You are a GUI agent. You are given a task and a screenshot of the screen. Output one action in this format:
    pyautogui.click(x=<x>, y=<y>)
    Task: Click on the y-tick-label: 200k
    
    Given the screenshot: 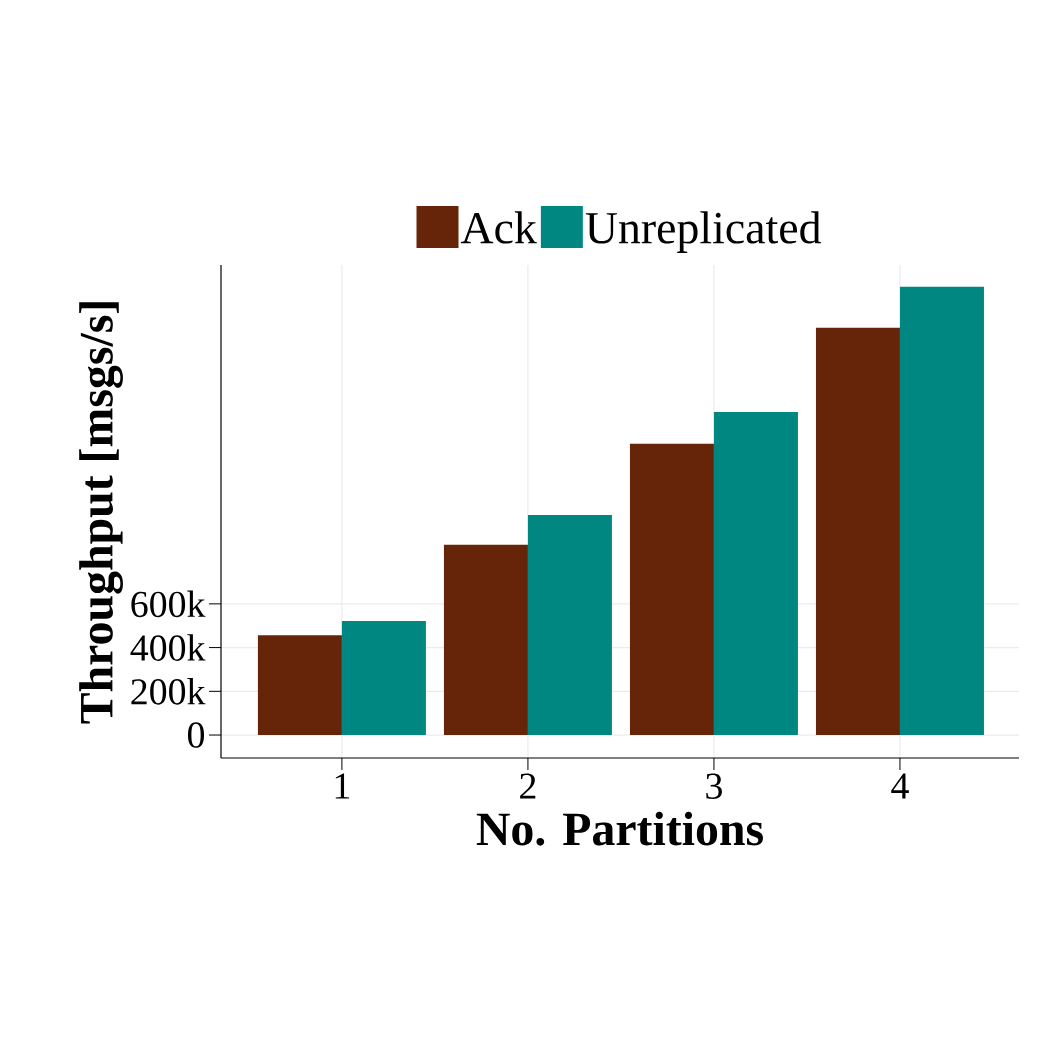 What is the action you would take?
    pyautogui.click(x=168, y=691)
    